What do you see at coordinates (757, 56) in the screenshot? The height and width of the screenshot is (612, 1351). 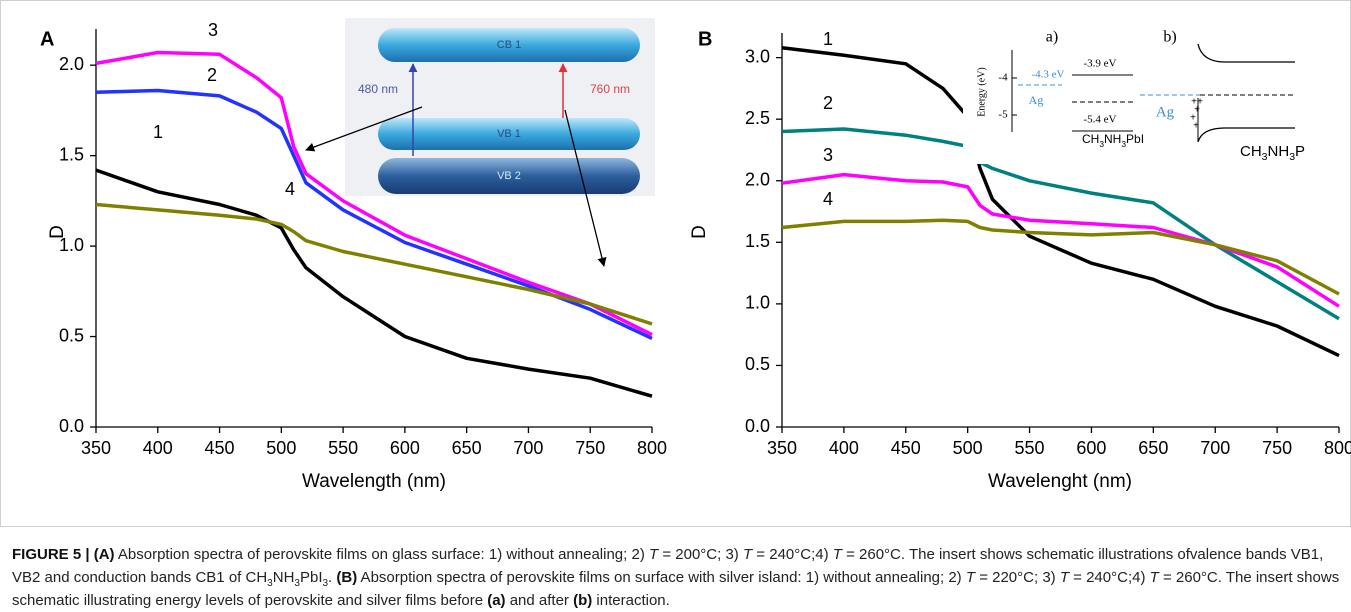 I see `y-tick-label: 3.0` at bounding box center [757, 56].